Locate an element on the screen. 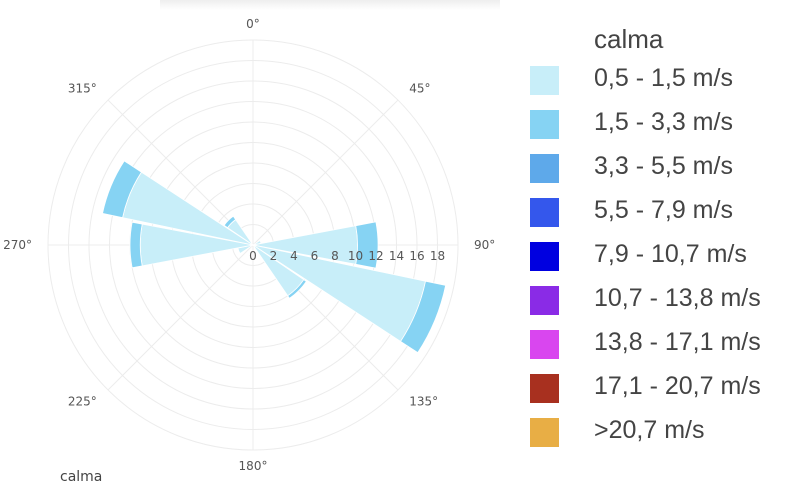 The height and width of the screenshot is (482, 791). angular-tick-label: 135° is located at coordinates (423, 401).